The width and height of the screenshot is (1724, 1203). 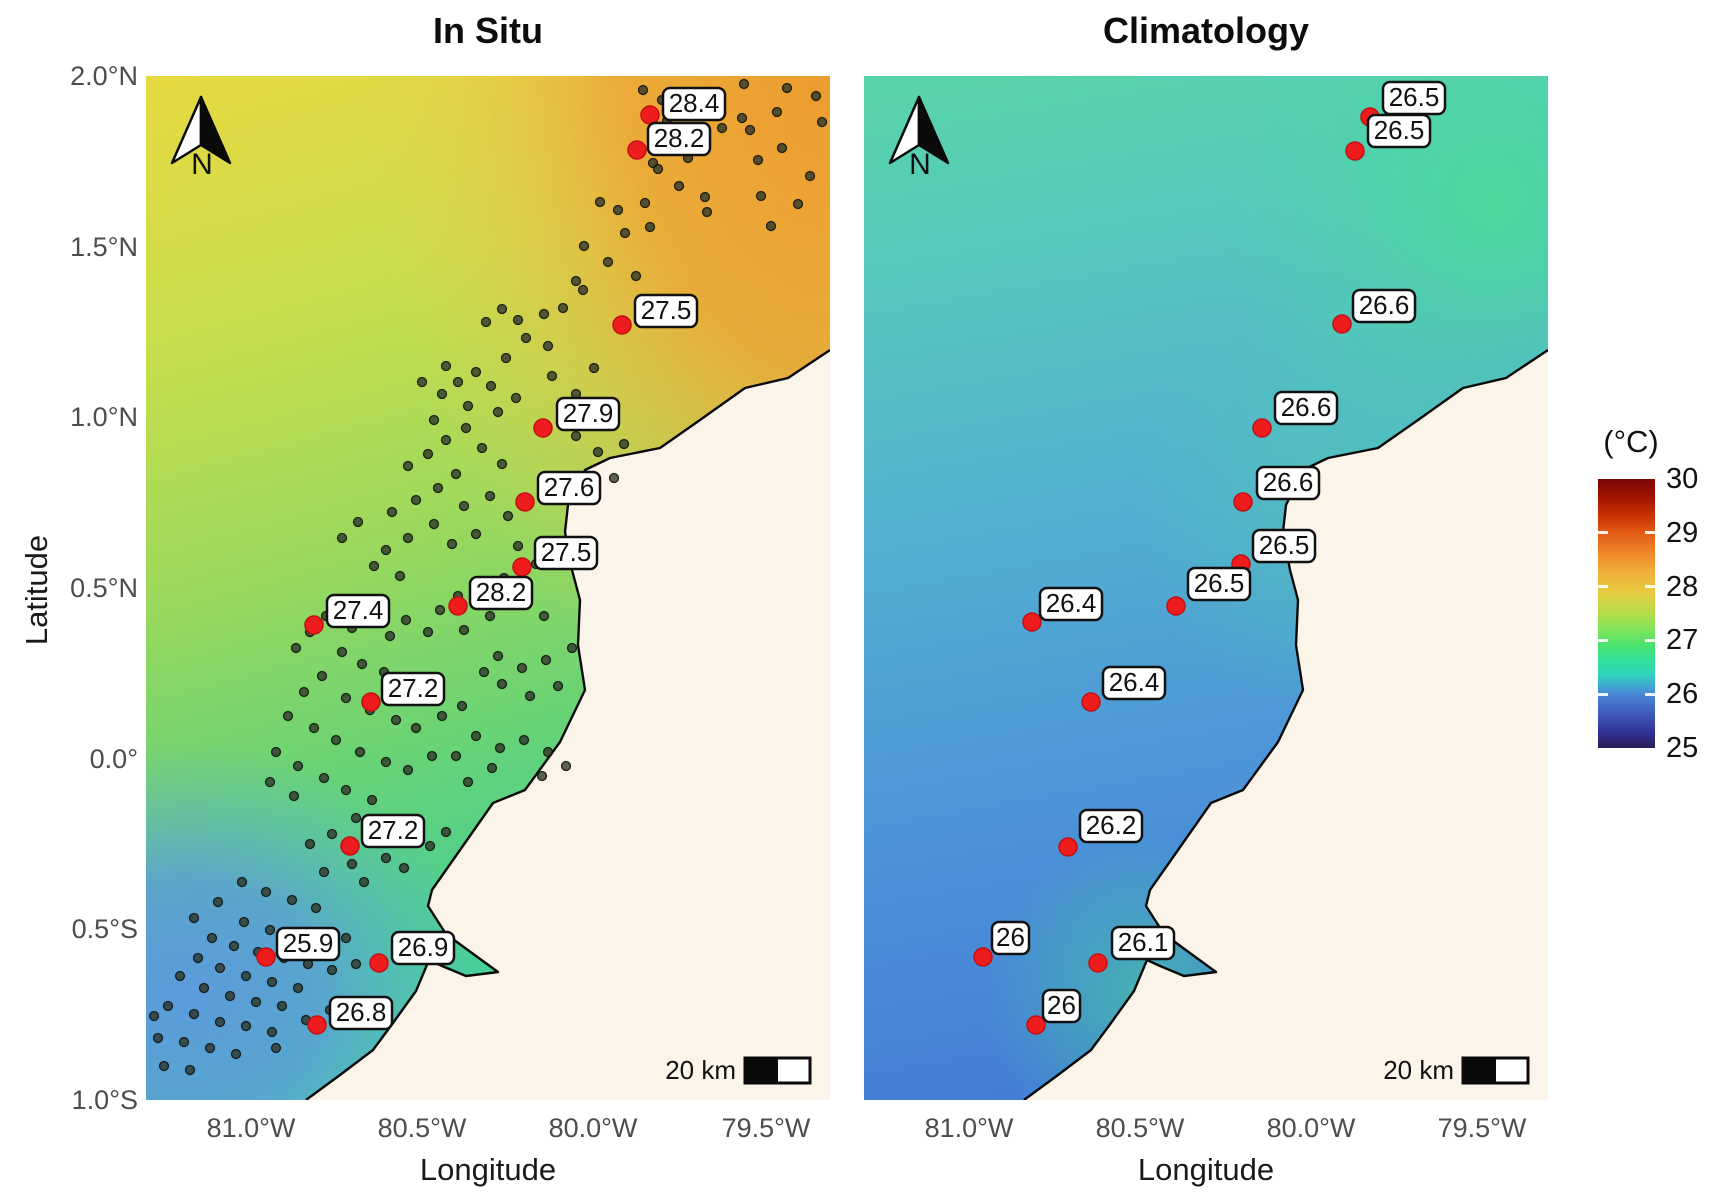 I want to click on x-tick: 80.0°W, so click(x=593, y=1128).